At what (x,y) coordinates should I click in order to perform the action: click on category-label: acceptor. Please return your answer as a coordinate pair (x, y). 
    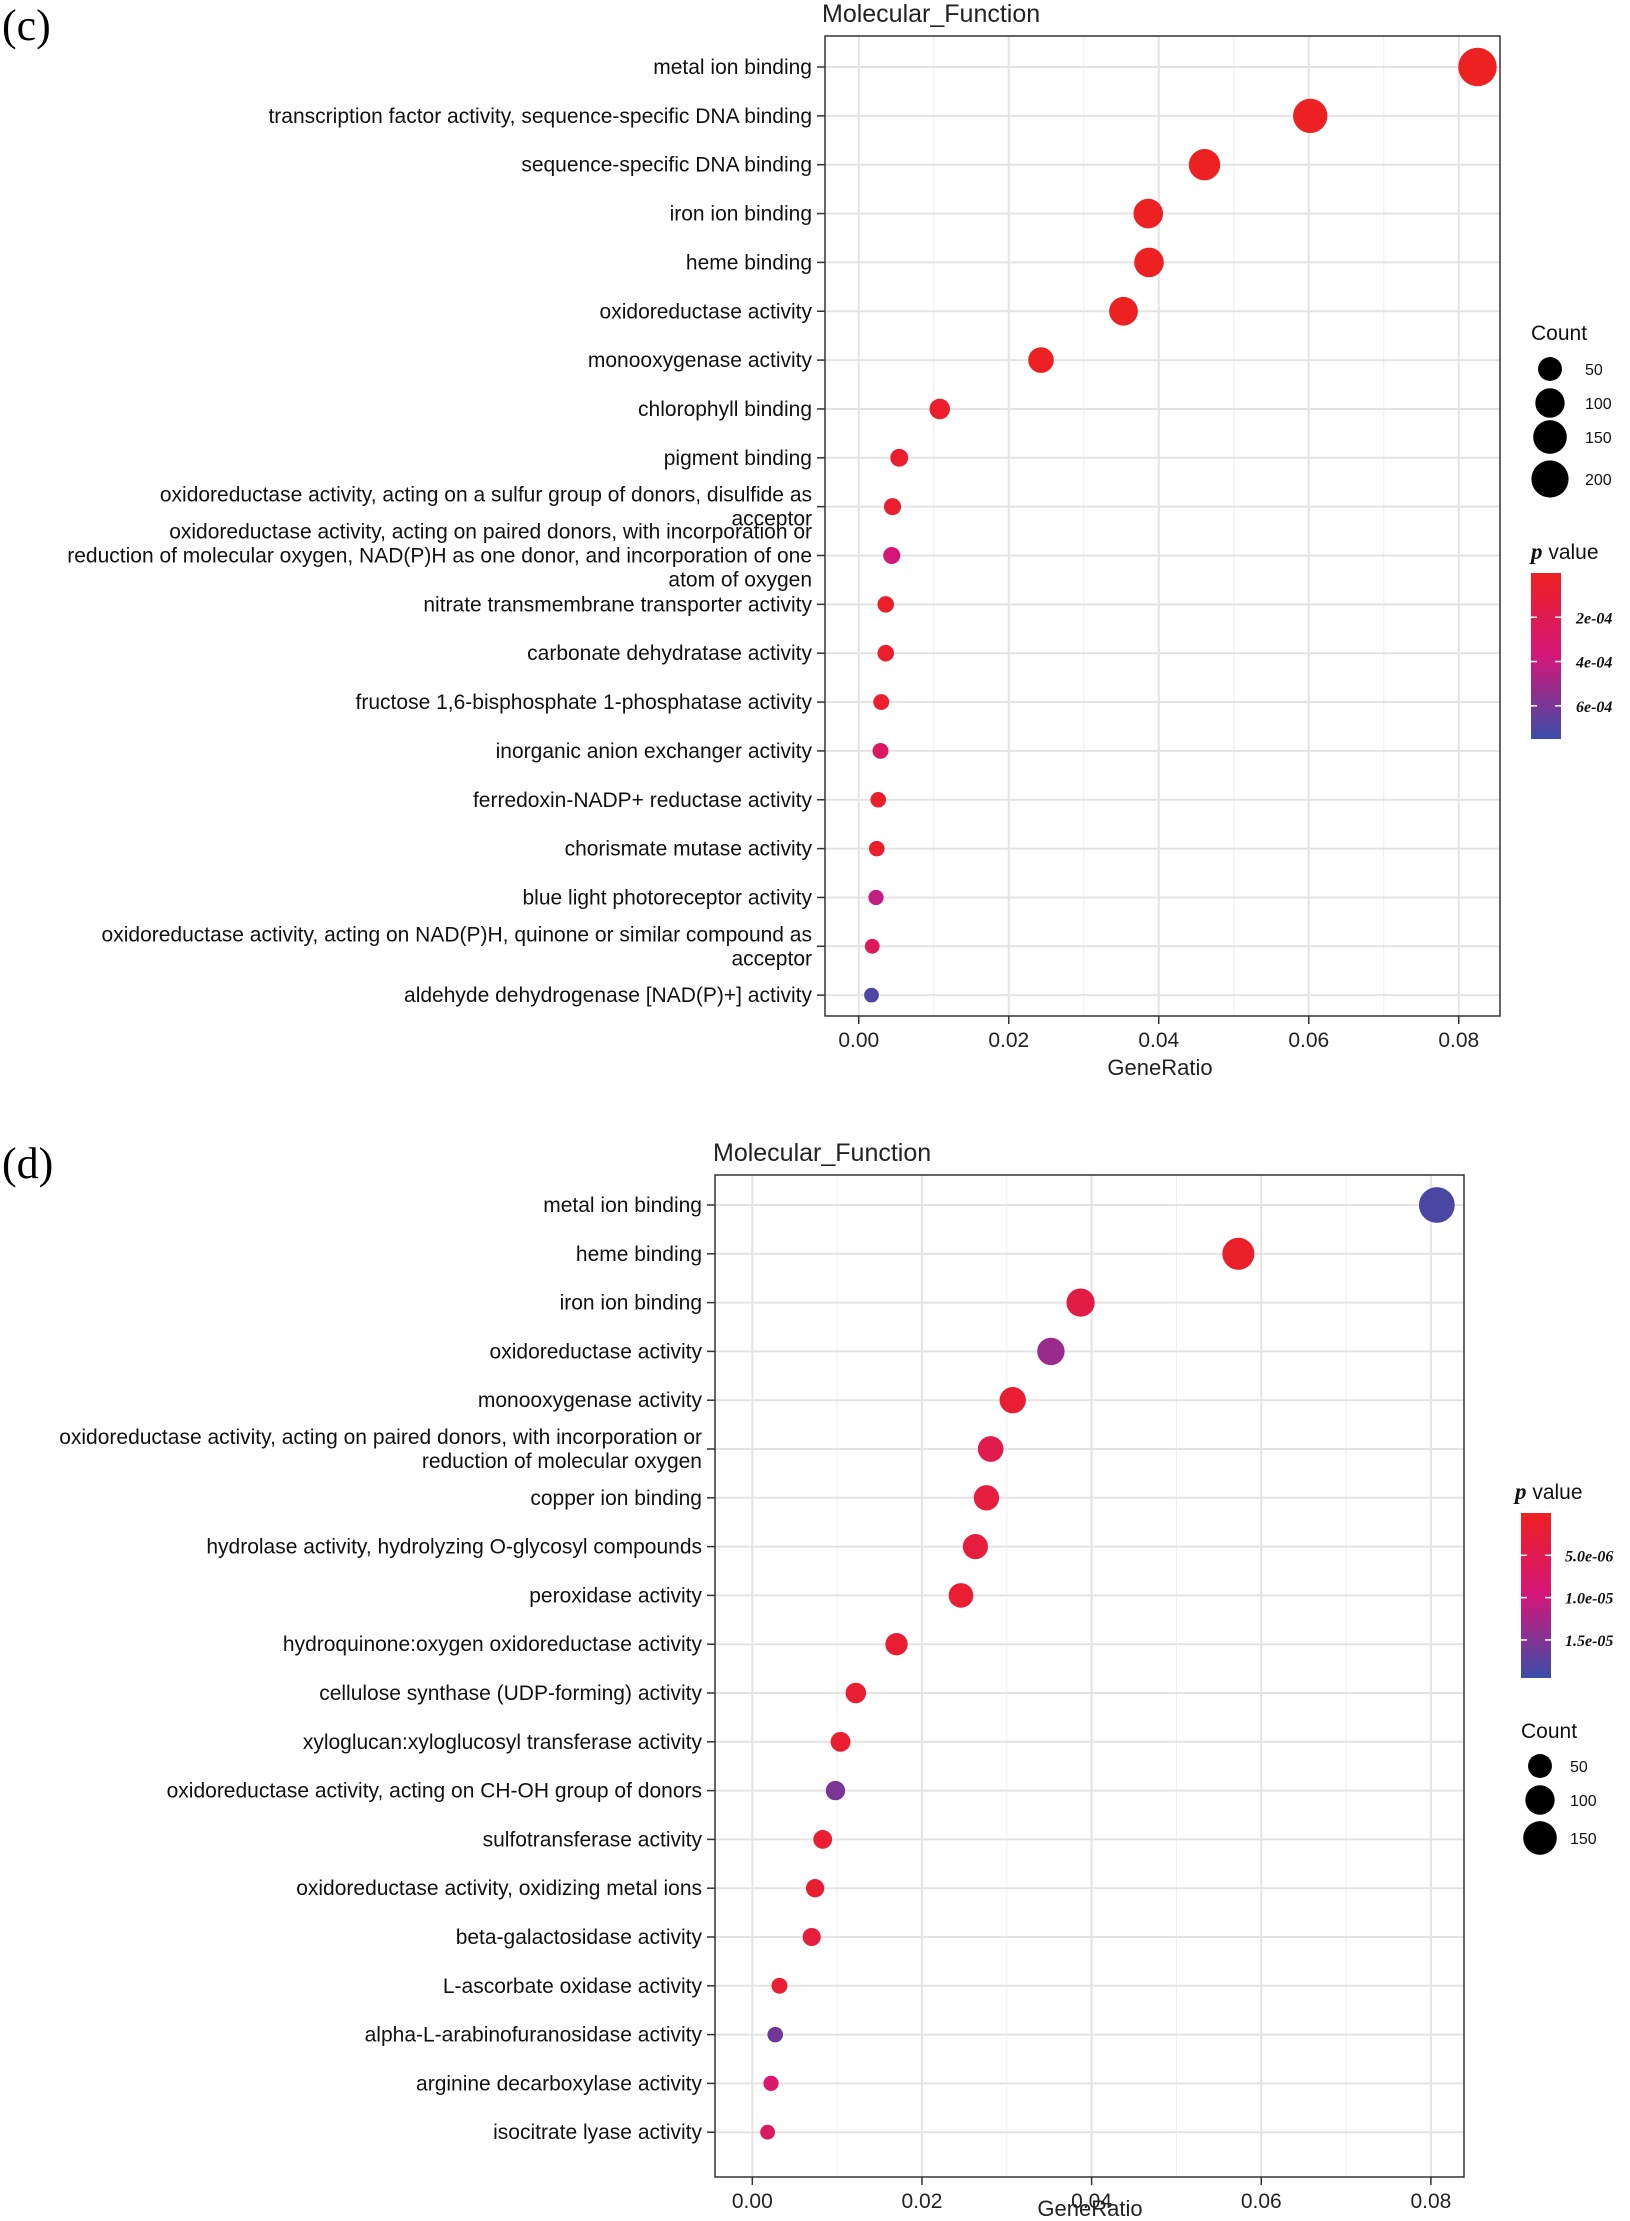
    Looking at the image, I should click on (771, 958).